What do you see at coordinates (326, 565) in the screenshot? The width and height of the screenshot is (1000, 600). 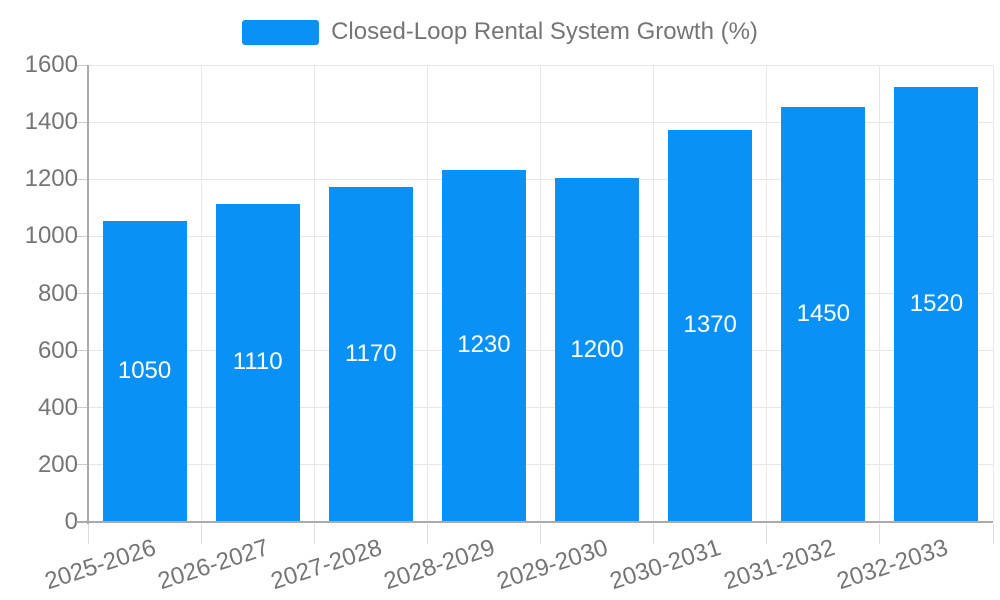 I see `x-axis-label: 2027-2028` at bounding box center [326, 565].